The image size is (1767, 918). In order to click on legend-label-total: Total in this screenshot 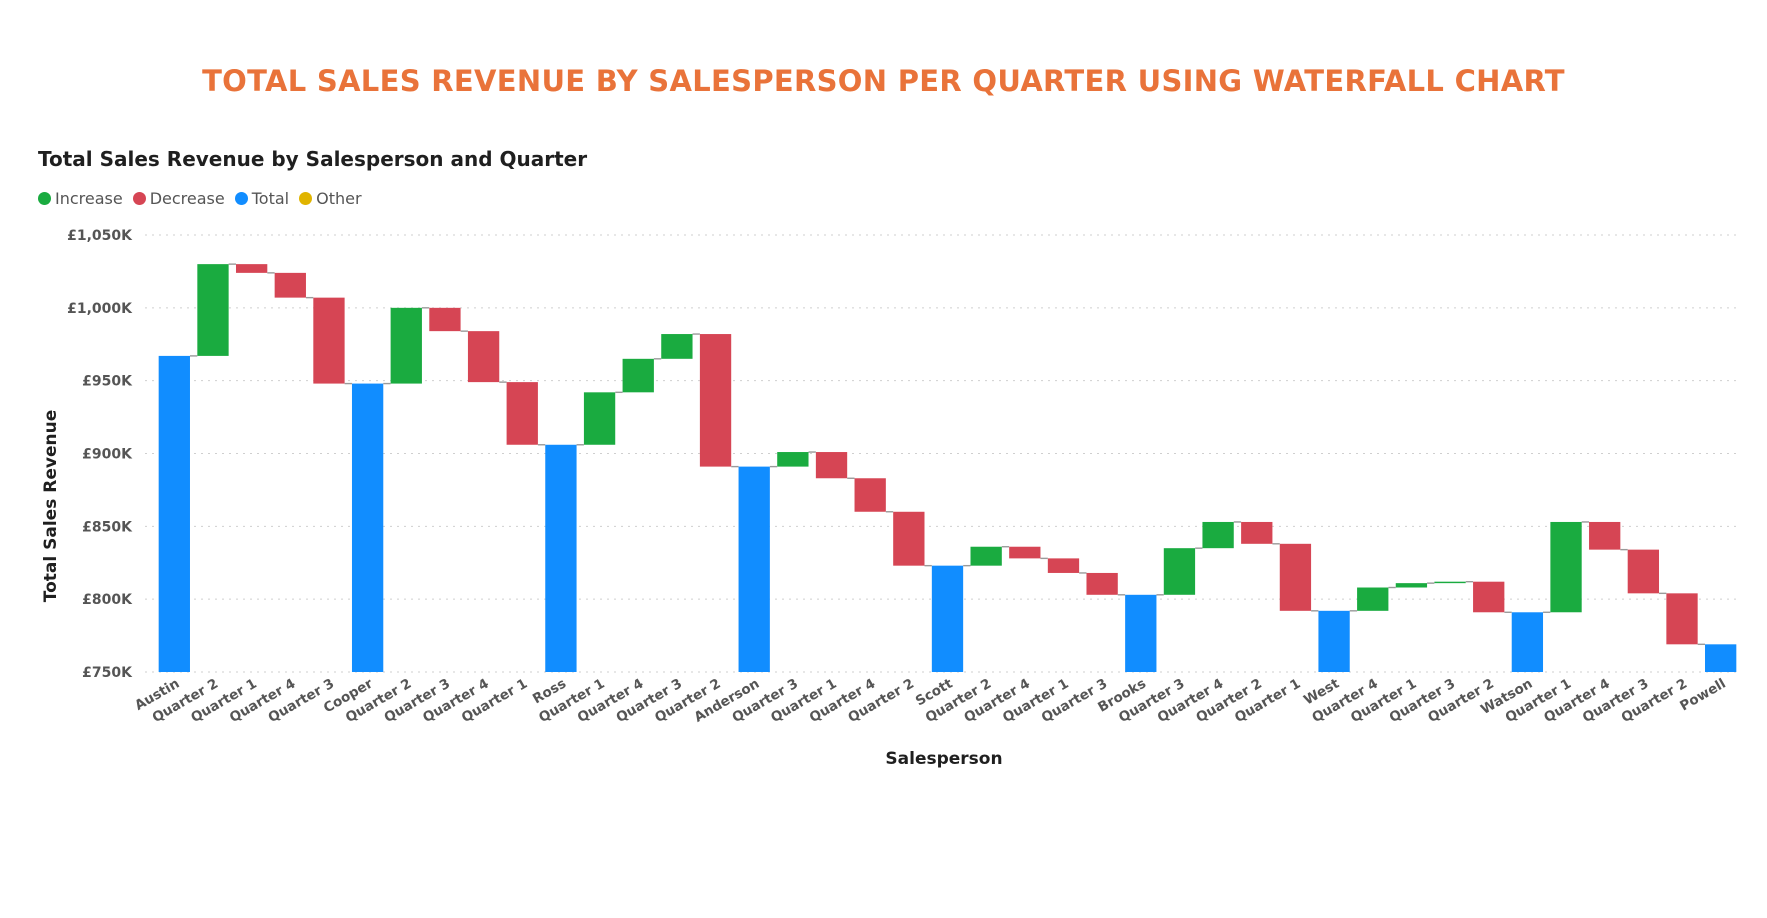, I will do `click(270, 198)`.